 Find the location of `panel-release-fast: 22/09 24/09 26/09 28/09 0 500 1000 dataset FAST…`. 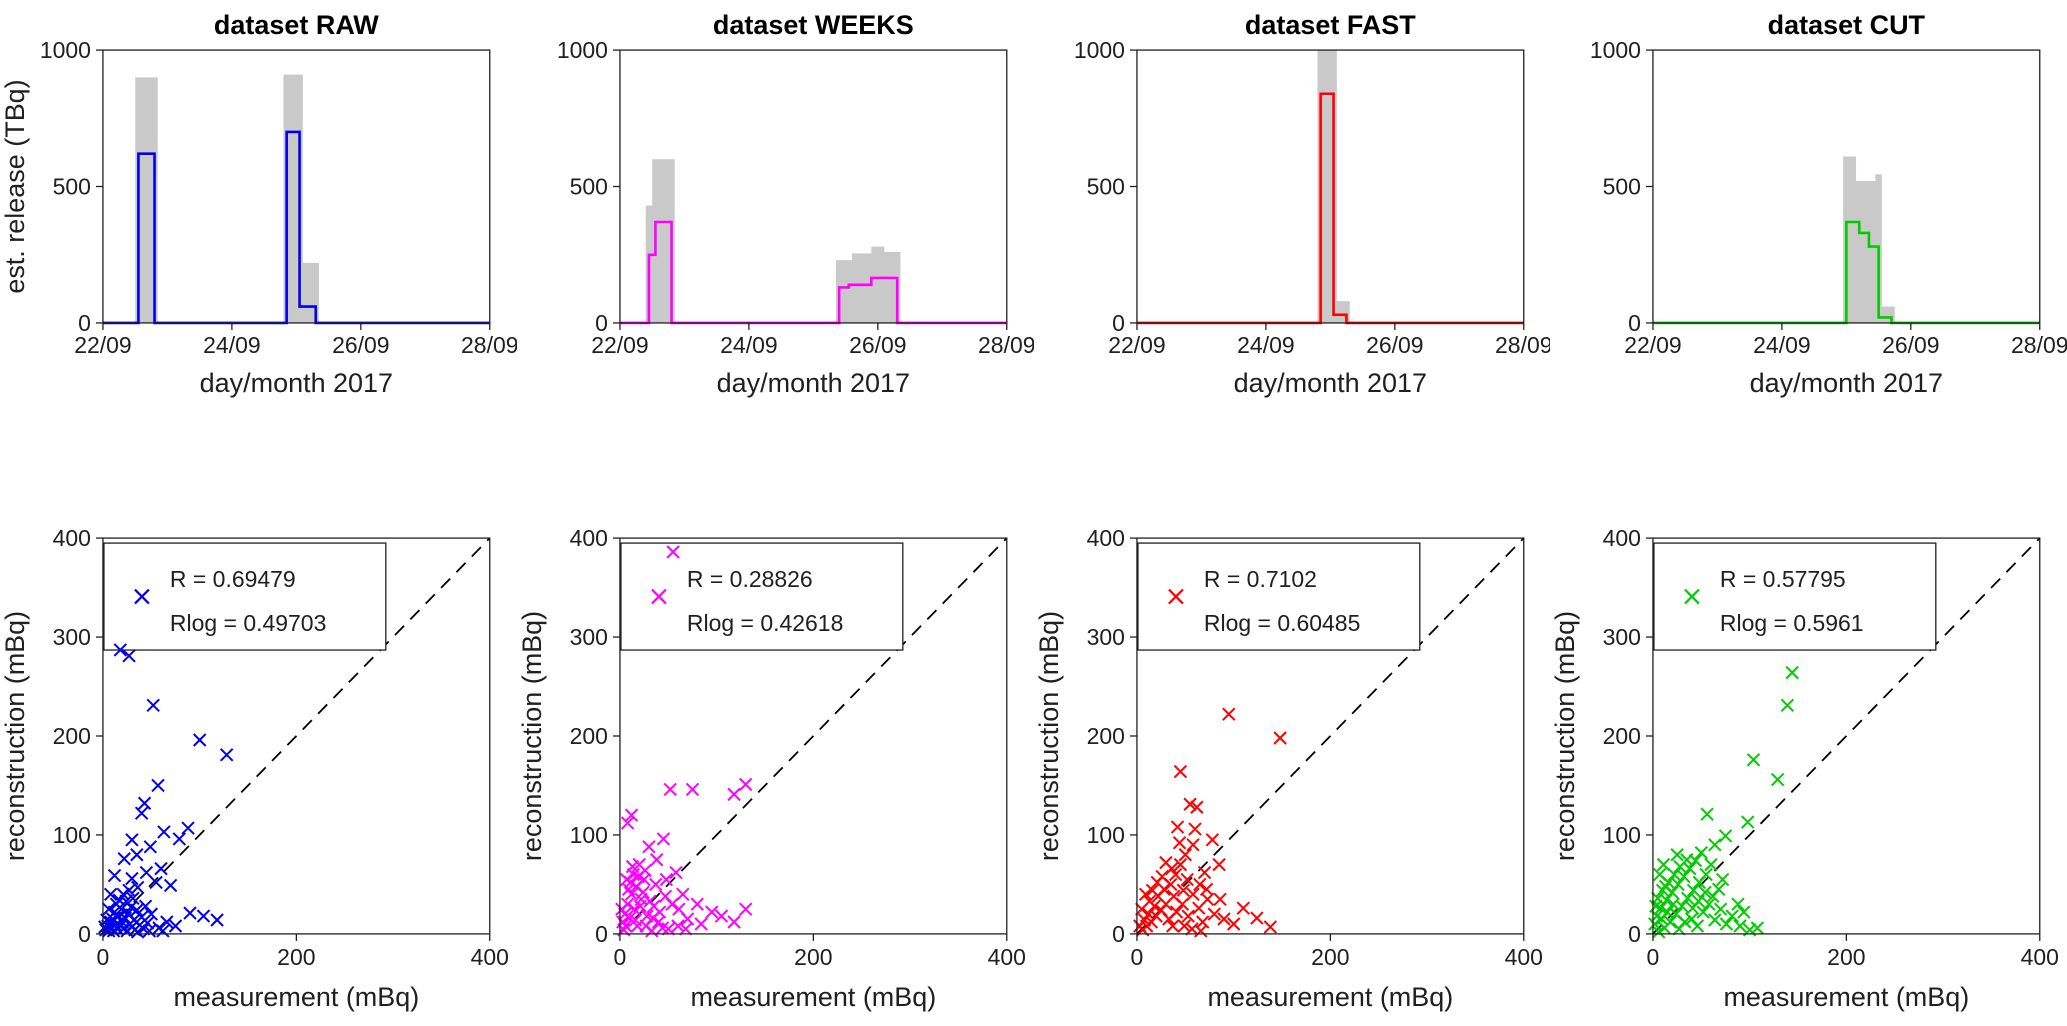

panel-release-fast: 22/09 24/09 26/09 28/09 0 500 1000 dataset FAST… is located at coordinates (1292, 210).